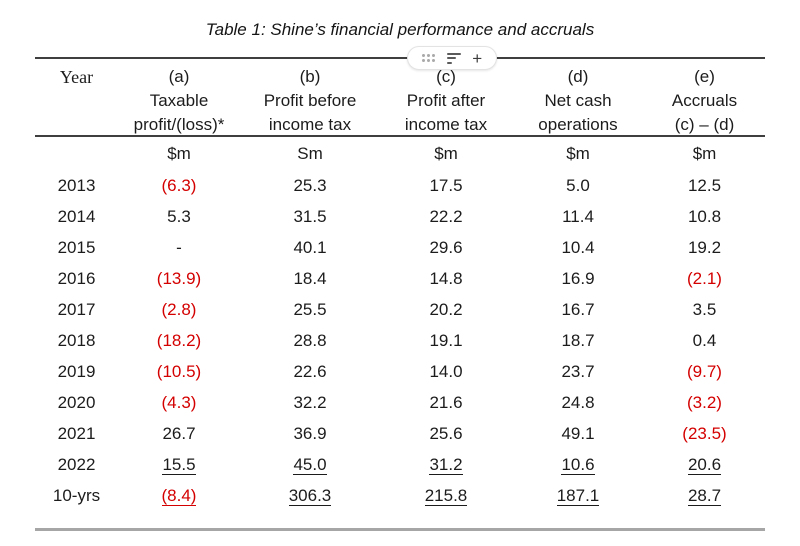 The width and height of the screenshot is (800, 546). What do you see at coordinates (446, 371) in the screenshot?
I see `cell-value: 14.0` at bounding box center [446, 371].